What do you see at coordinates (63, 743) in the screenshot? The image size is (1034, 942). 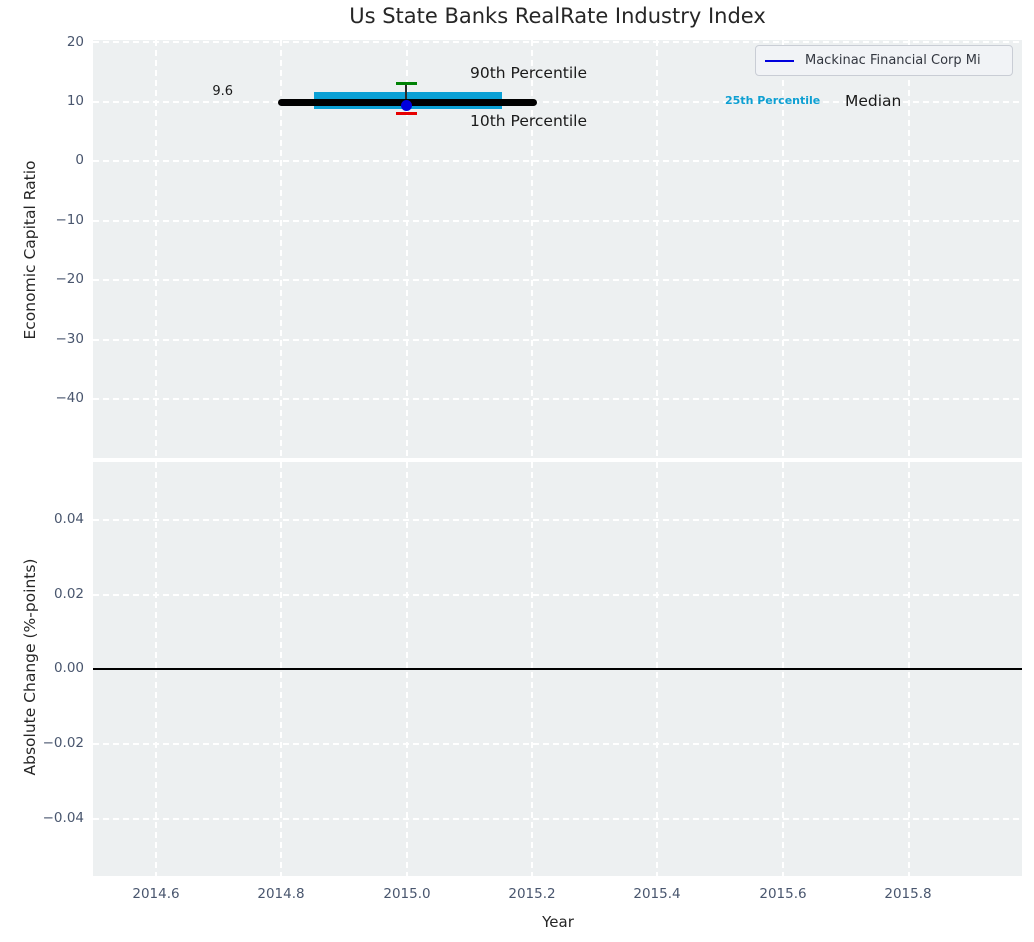 I see `y-tick-label: −0.02` at bounding box center [63, 743].